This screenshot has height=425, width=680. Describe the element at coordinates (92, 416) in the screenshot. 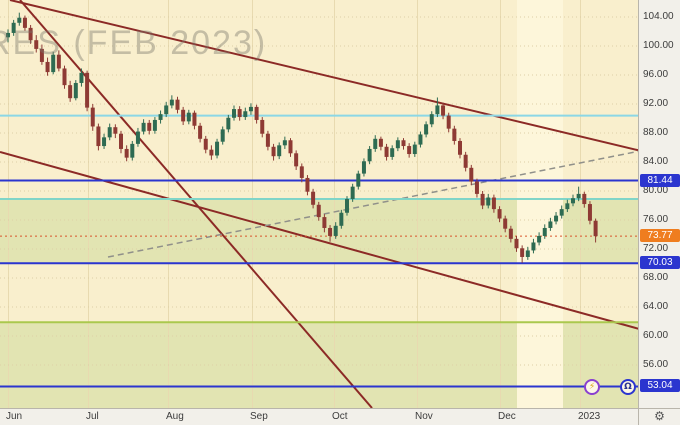

I see `time-axis-label: Jul` at that location.